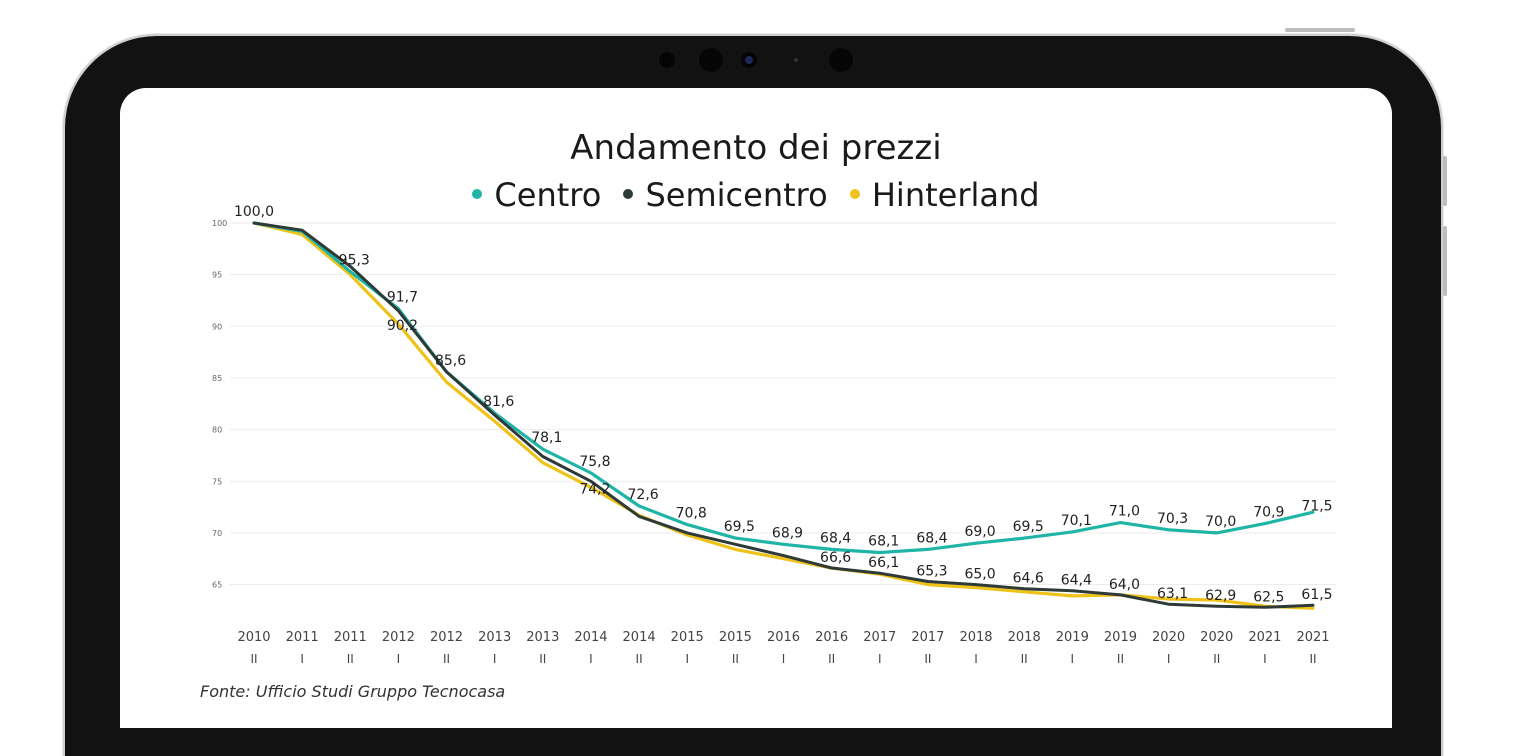 The height and width of the screenshot is (756, 1513). I want to click on chart-legend: Centro Semicentro Hinterland, so click(756, 195).